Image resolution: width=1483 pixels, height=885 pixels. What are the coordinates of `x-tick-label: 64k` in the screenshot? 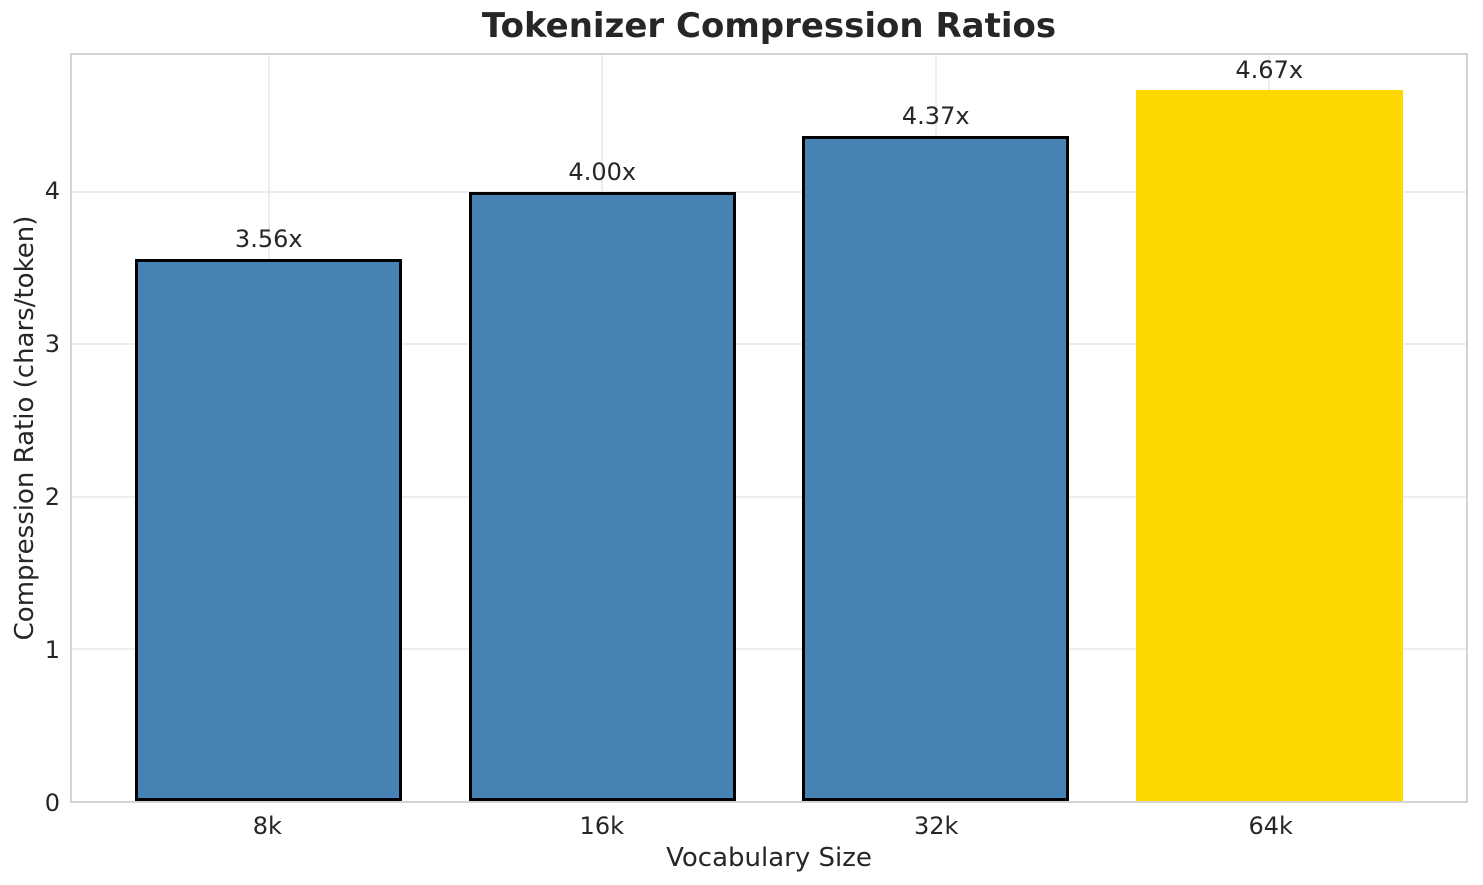 It's located at (1270, 826).